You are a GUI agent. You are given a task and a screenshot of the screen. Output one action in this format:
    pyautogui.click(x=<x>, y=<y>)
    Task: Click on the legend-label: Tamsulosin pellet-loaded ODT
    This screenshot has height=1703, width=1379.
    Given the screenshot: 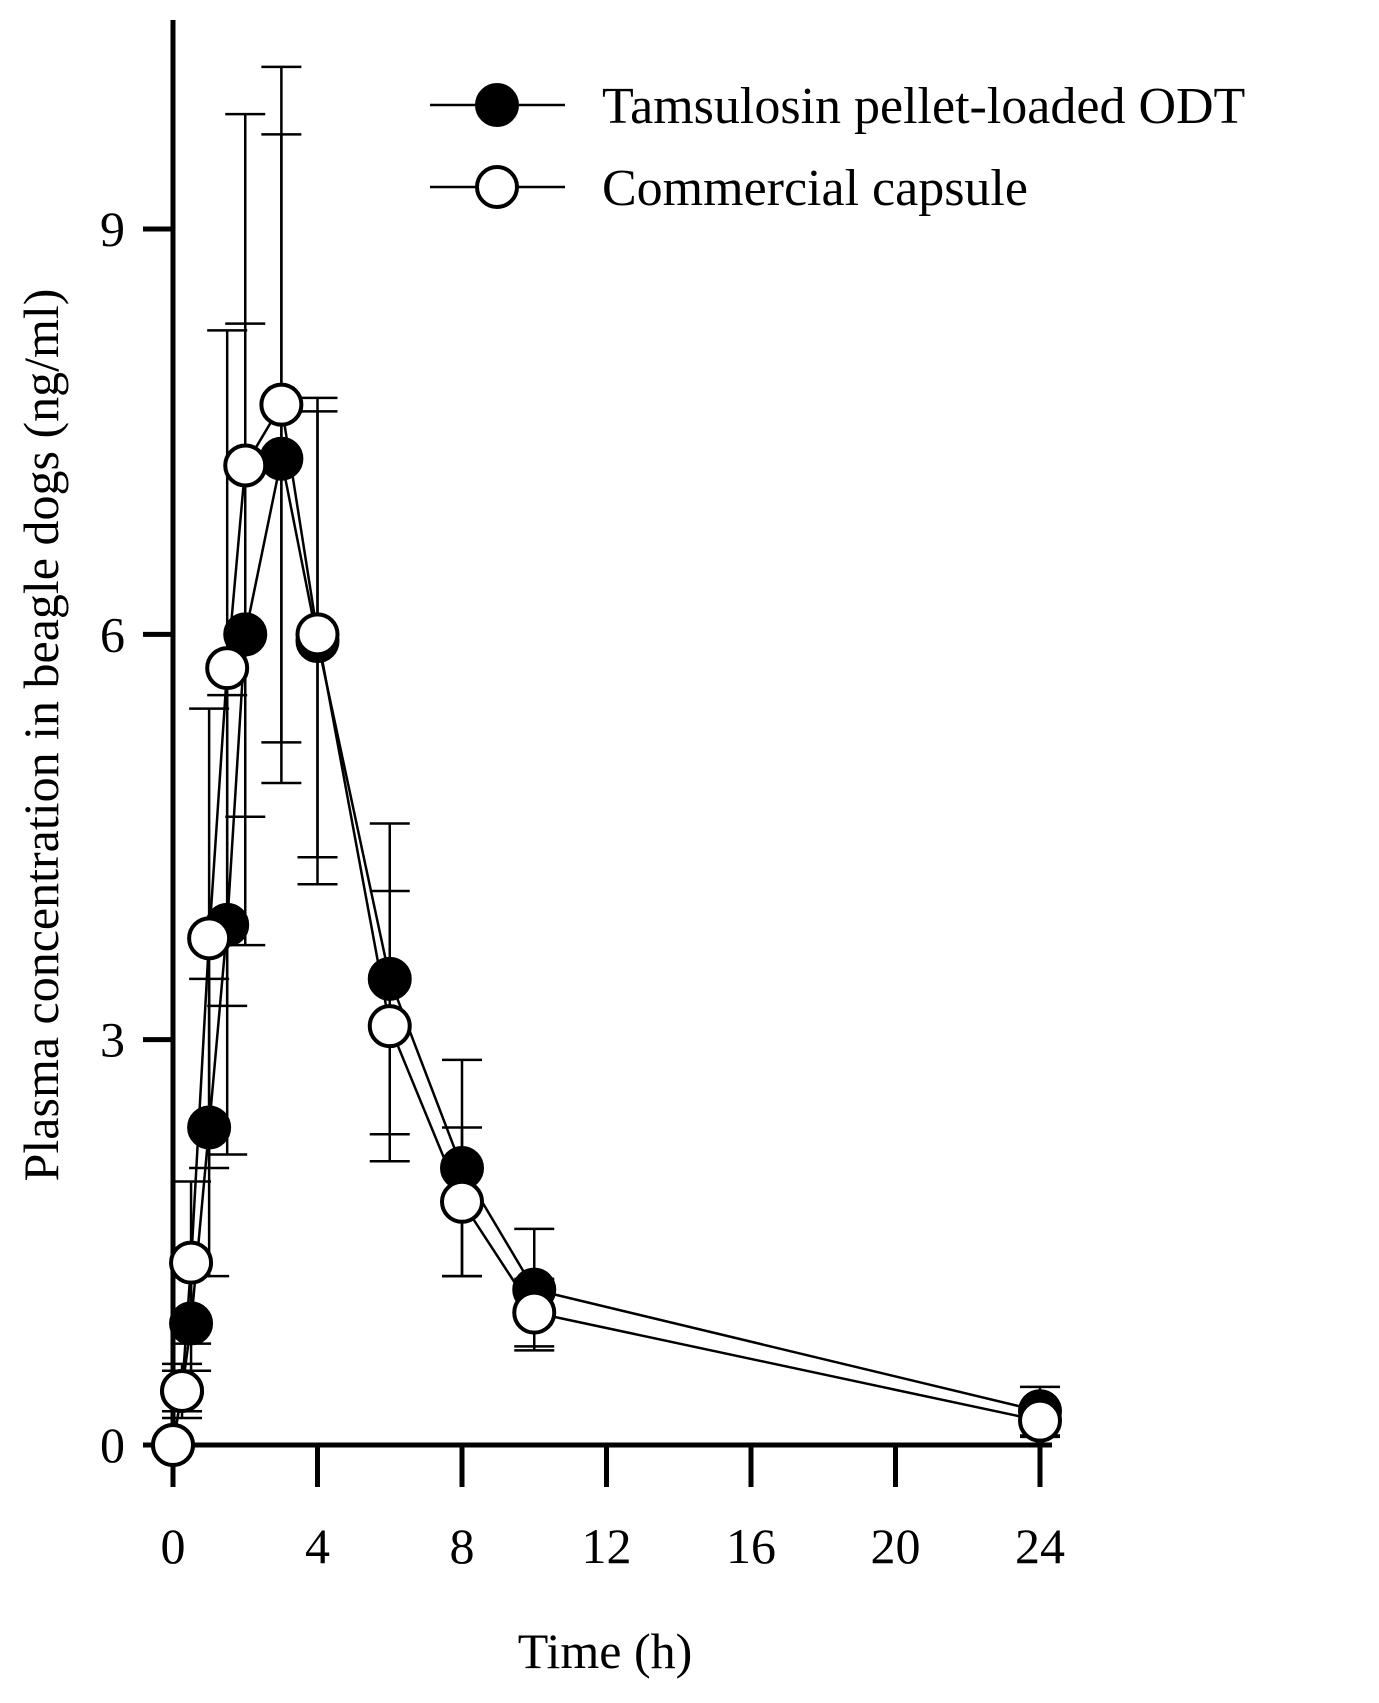 What is the action you would take?
    pyautogui.click(x=923, y=106)
    